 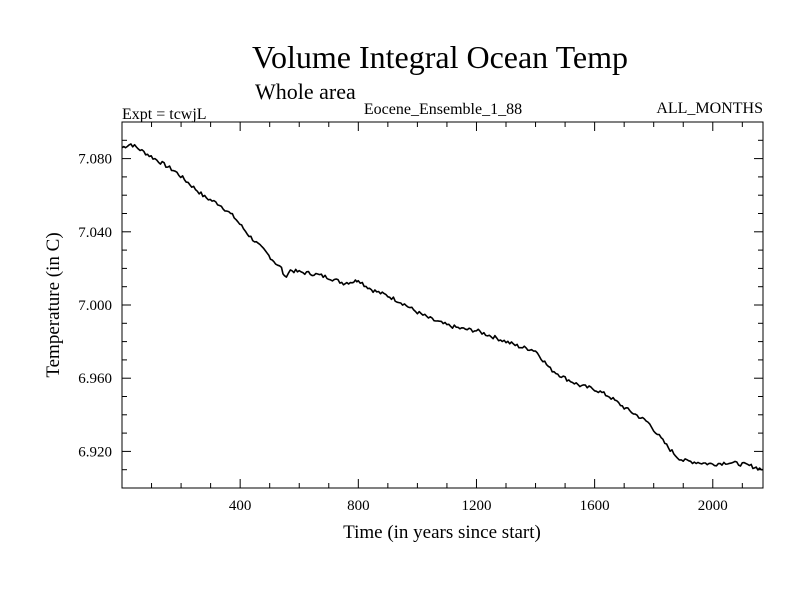 I want to click on experiment-label: Expt = tcwjL, so click(x=164, y=114).